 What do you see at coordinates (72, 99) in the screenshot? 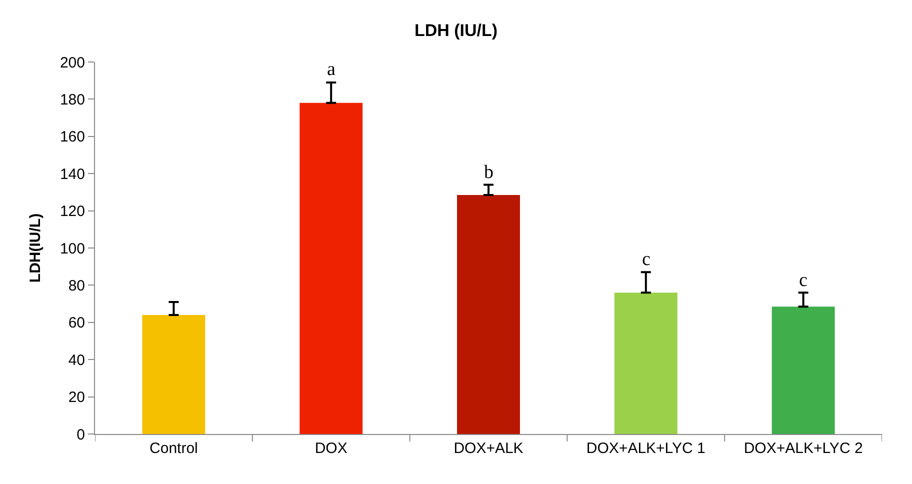
I see `y-tick-label: 180` at bounding box center [72, 99].